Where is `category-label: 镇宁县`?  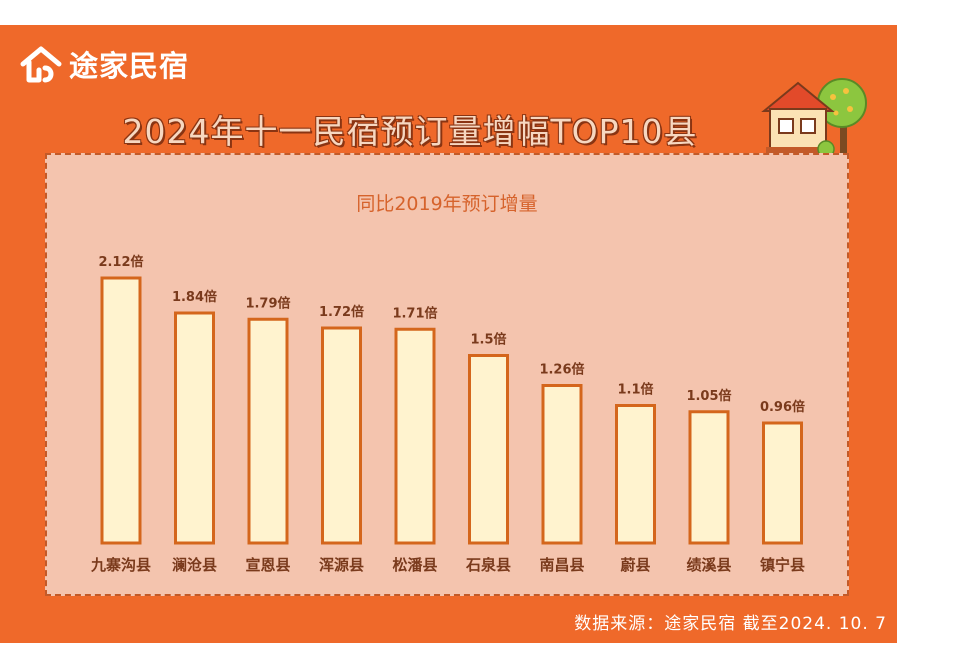
category-label: 镇宁县 is located at coordinates (782, 565).